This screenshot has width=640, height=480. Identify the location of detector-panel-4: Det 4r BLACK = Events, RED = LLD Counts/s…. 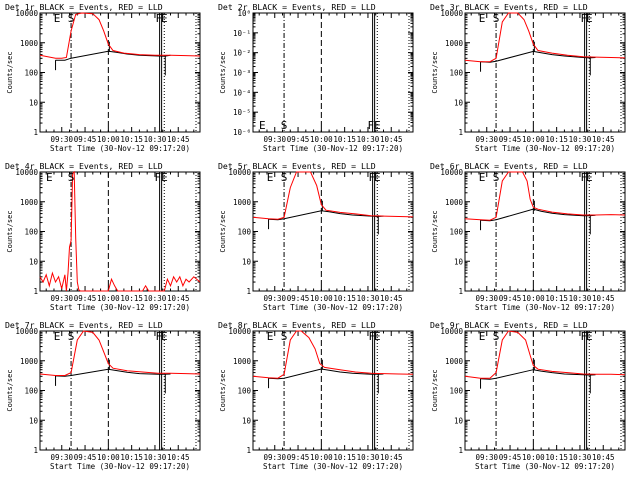
(103, 236).